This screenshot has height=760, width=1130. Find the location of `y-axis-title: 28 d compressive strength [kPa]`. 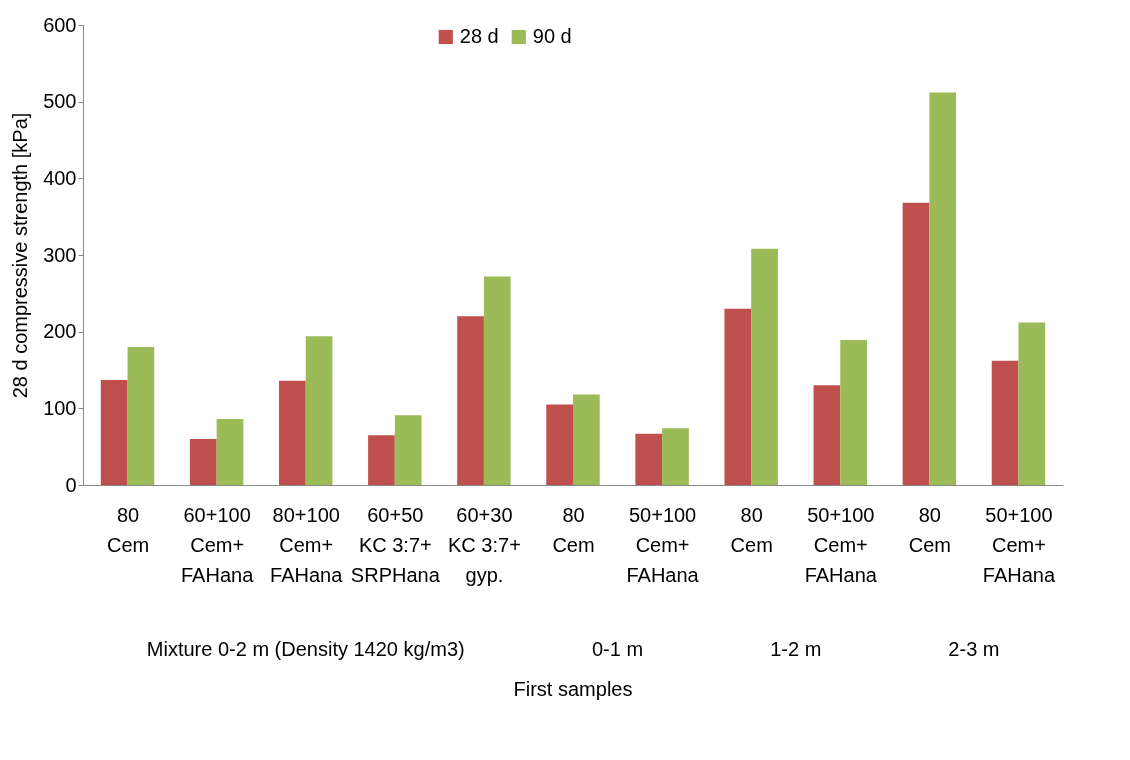

y-axis-title: 28 d compressive strength [kPa] is located at coordinates (20, 255).